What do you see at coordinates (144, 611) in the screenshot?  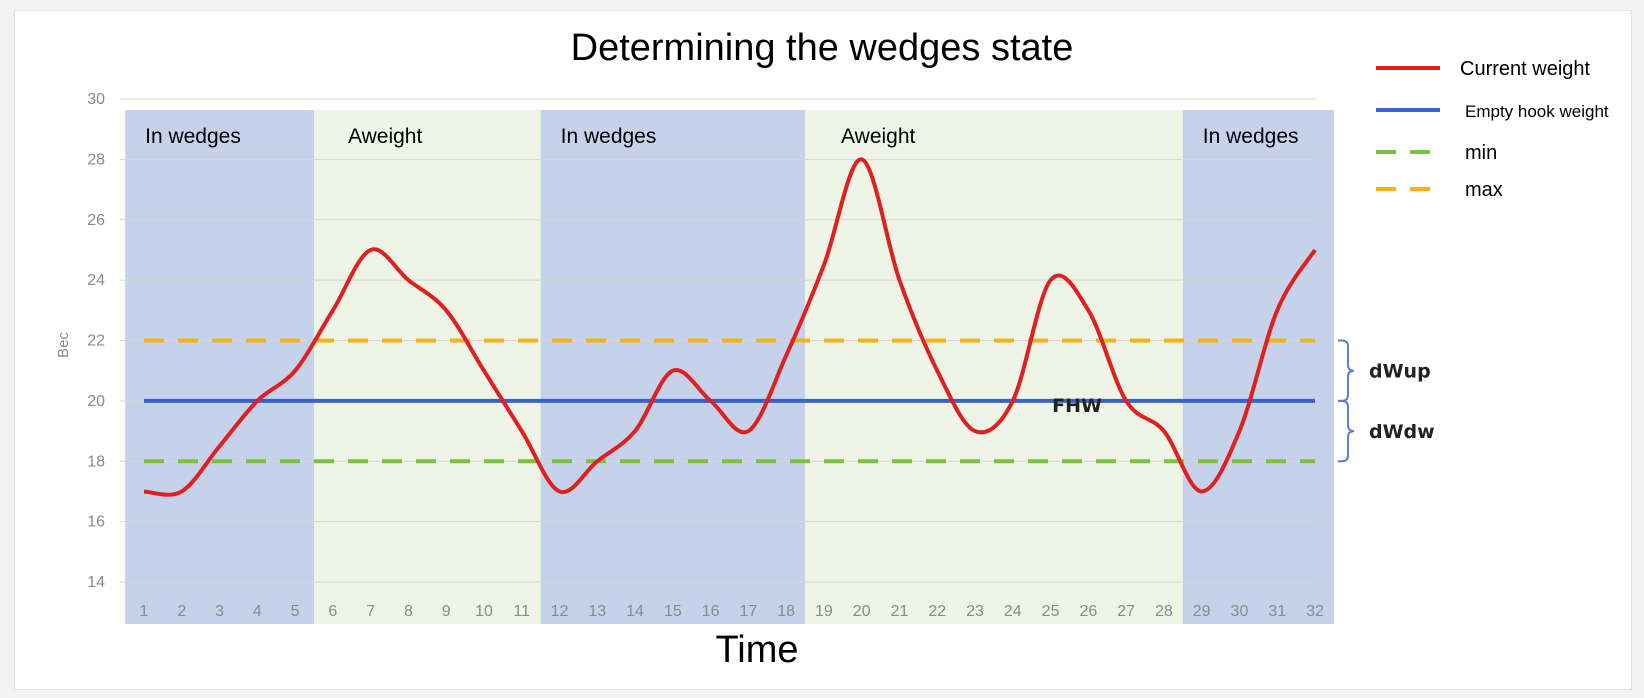 I see `x-tick-label: 1` at bounding box center [144, 611].